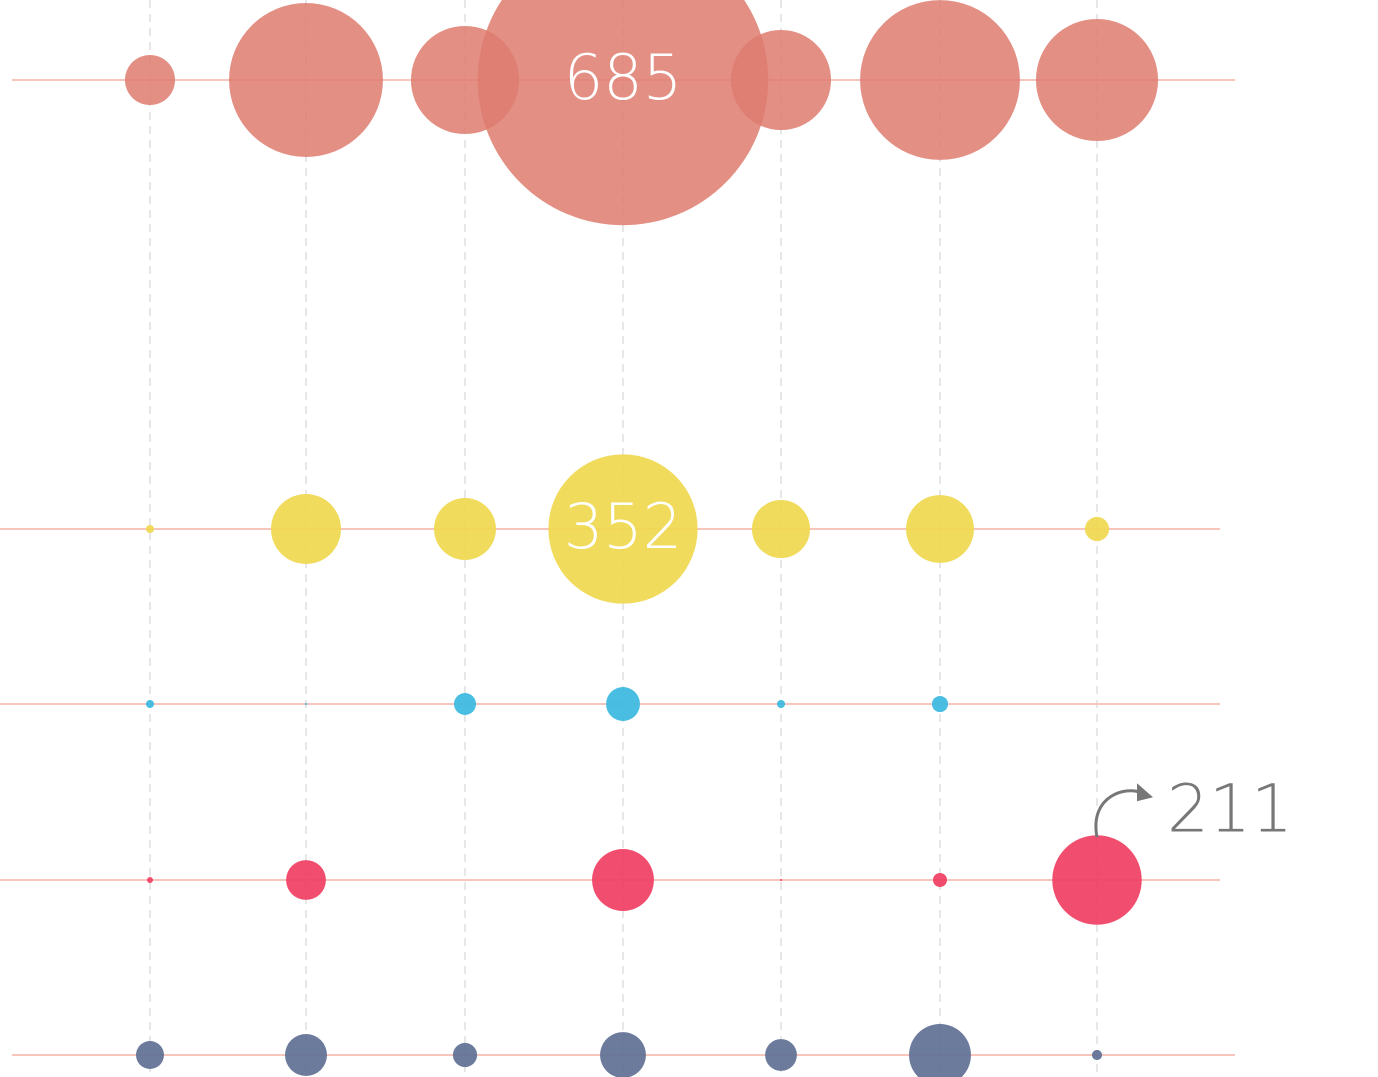 The width and height of the screenshot is (1378, 1077). Describe the element at coordinates (623, 77) in the screenshot. I see `value-label: 685` at that location.